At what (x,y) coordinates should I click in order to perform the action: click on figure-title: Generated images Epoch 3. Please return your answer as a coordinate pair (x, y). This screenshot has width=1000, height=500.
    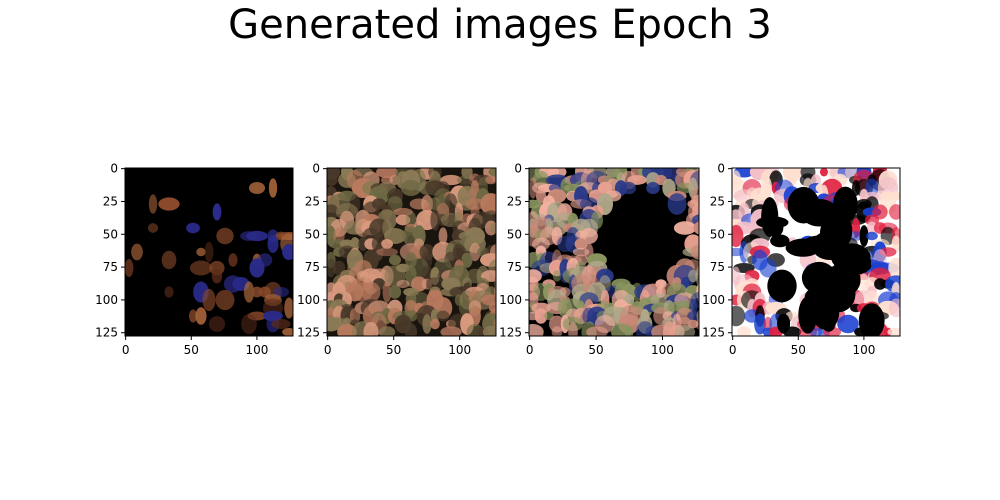
    Looking at the image, I should click on (500, 25).